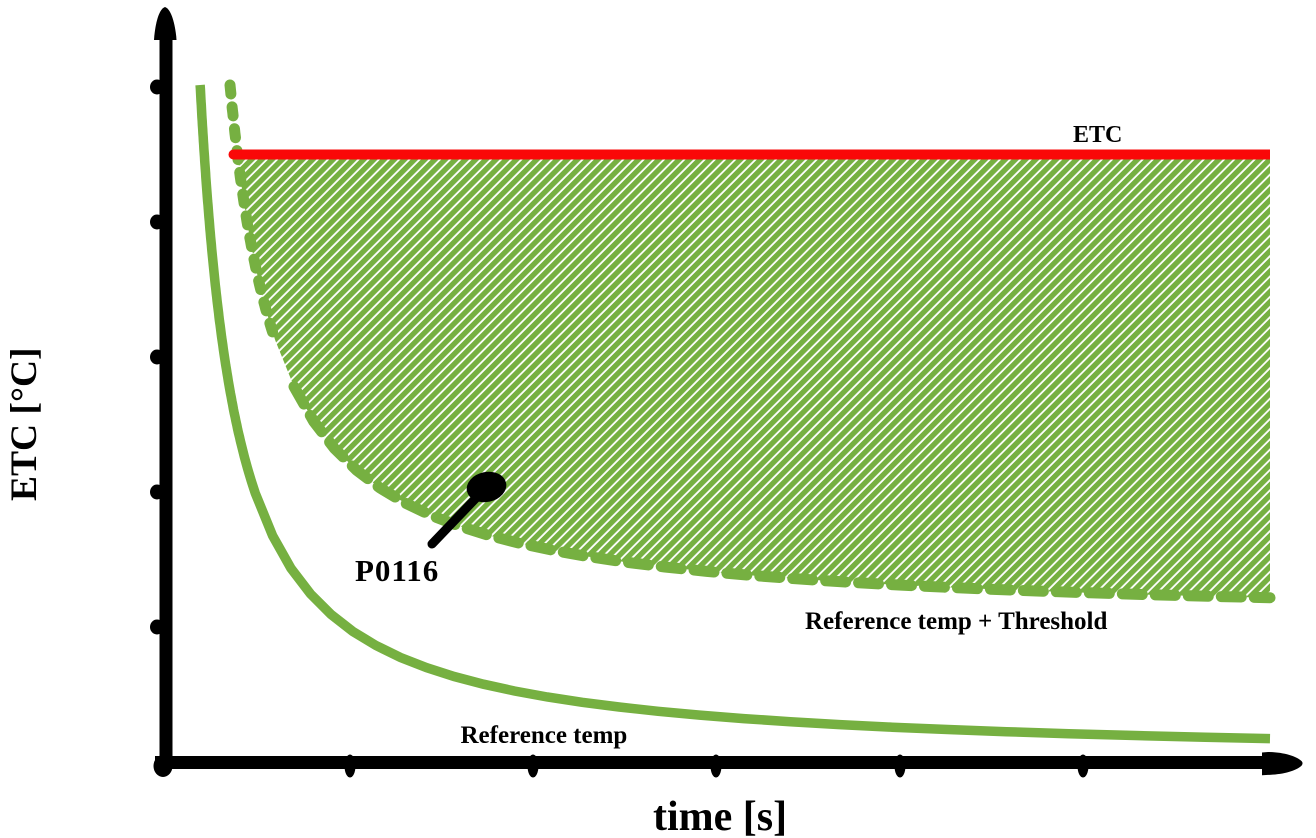  What do you see at coordinates (397, 570) in the screenshot?
I see `svg-text: P0116` at bounding box center [397, 570].